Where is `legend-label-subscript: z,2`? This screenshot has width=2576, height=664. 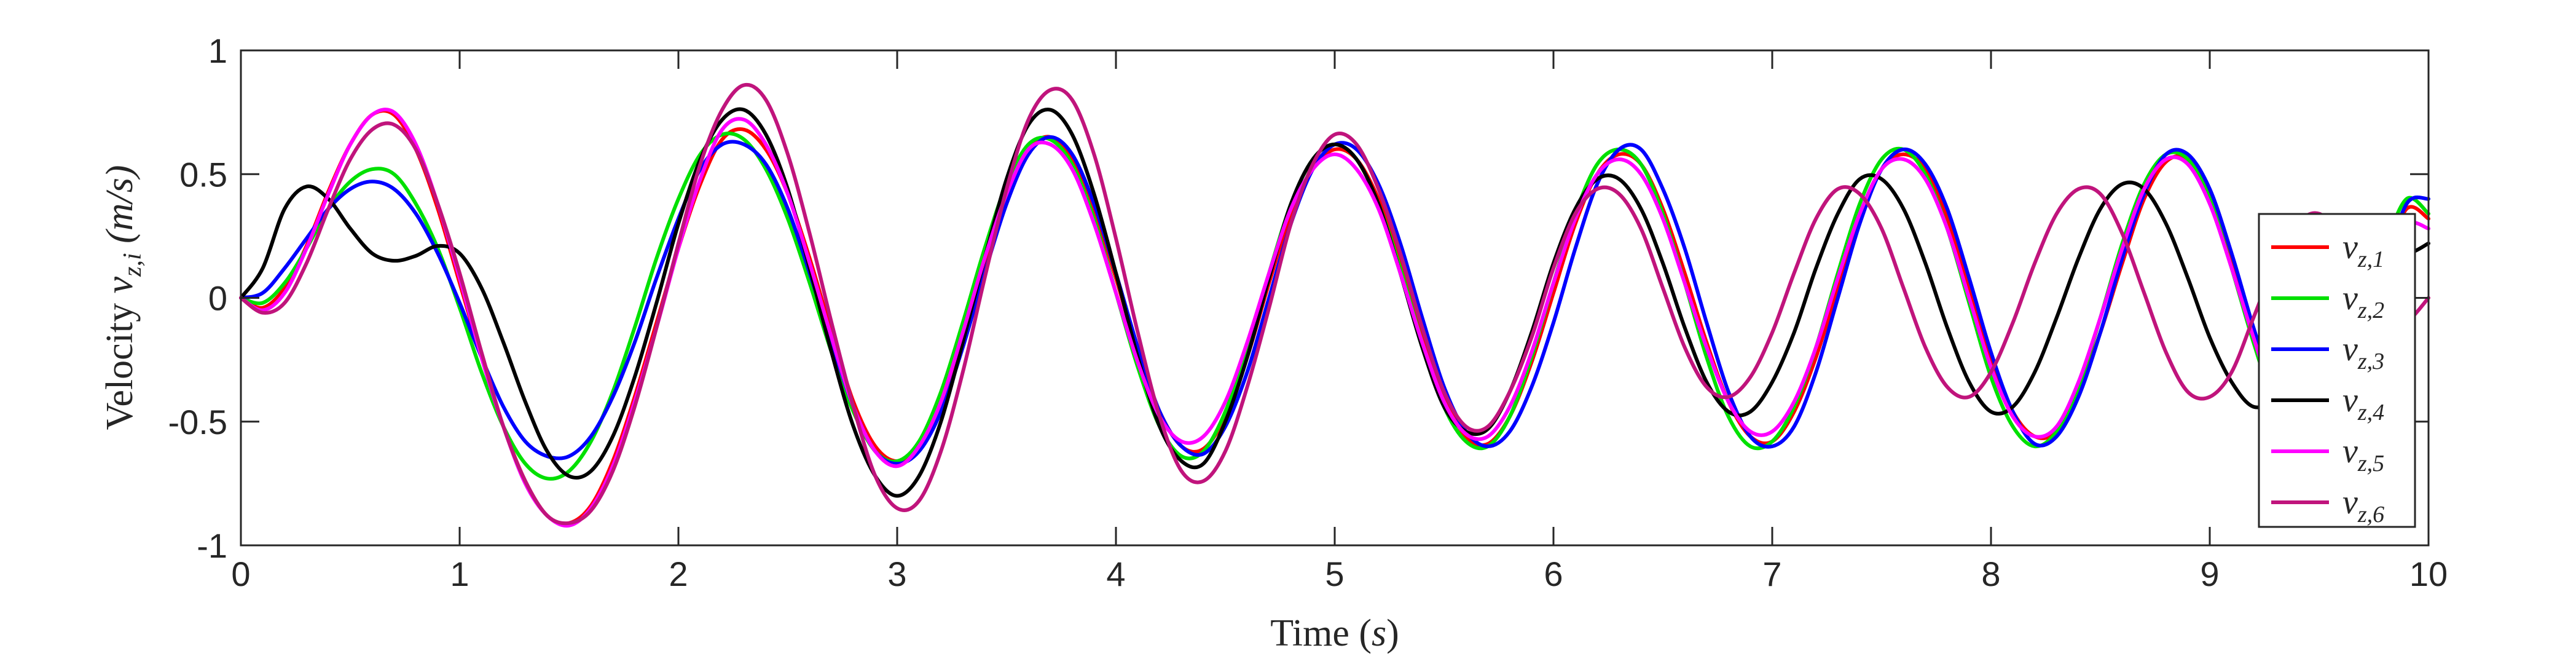
legend-label-subscript: z,2 is located at coordinates (2370, 310).